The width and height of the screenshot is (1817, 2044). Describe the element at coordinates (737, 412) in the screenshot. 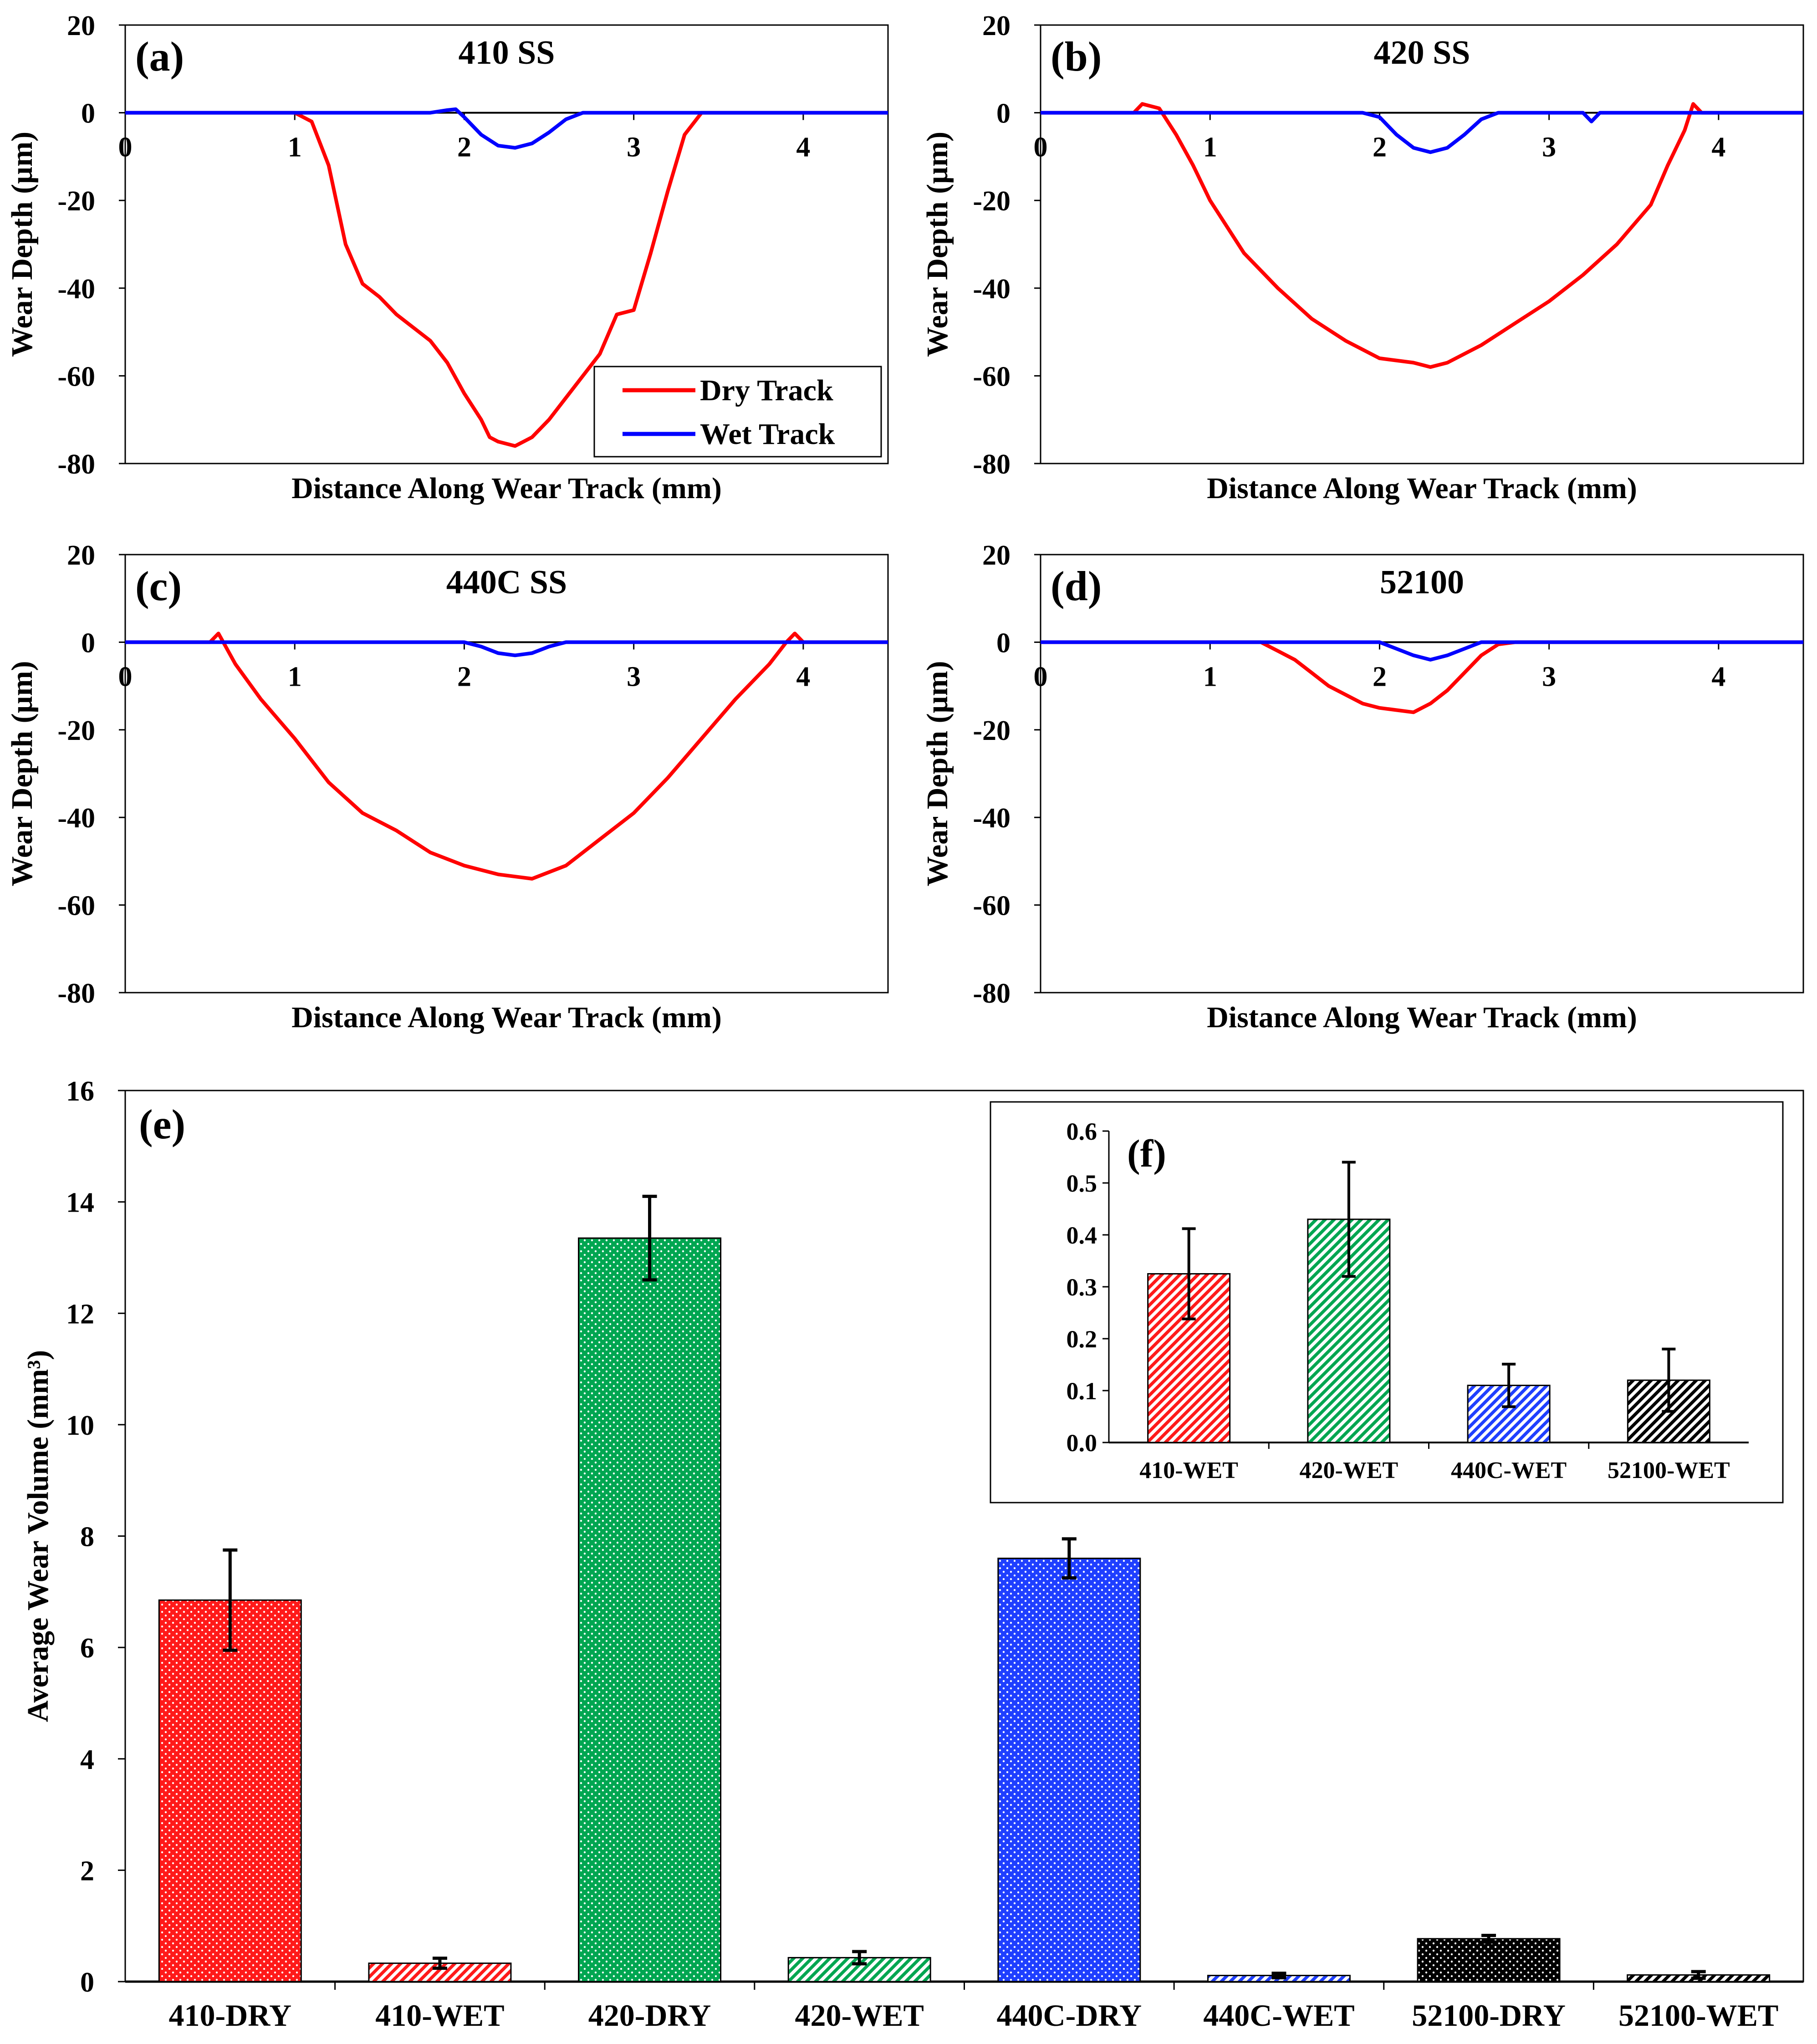

I see `legend-box` at that location.